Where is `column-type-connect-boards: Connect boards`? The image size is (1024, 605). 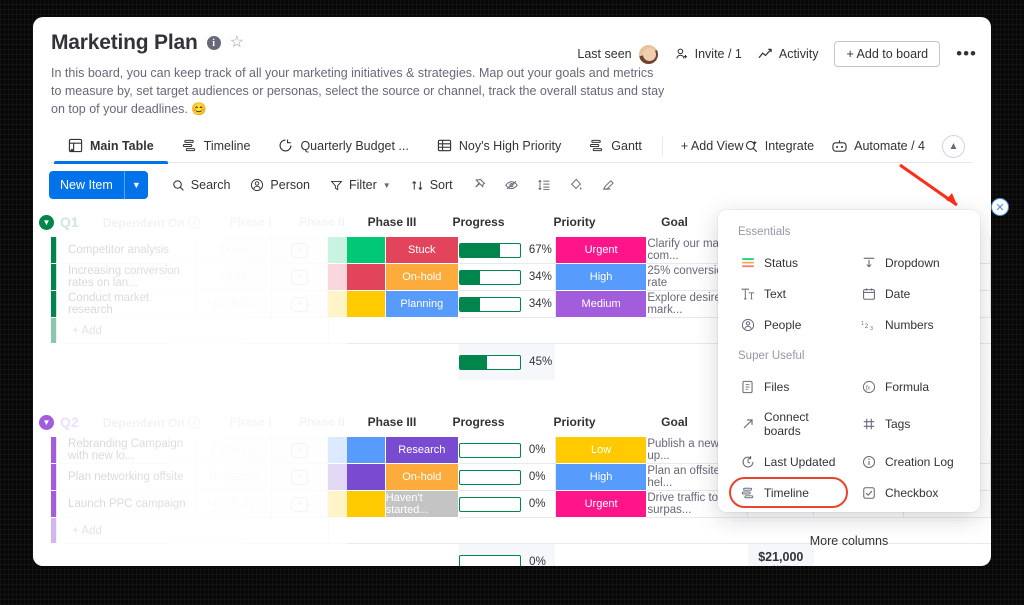 column-type-connect-boards: Connect boards is located at coordinates (788, 424).